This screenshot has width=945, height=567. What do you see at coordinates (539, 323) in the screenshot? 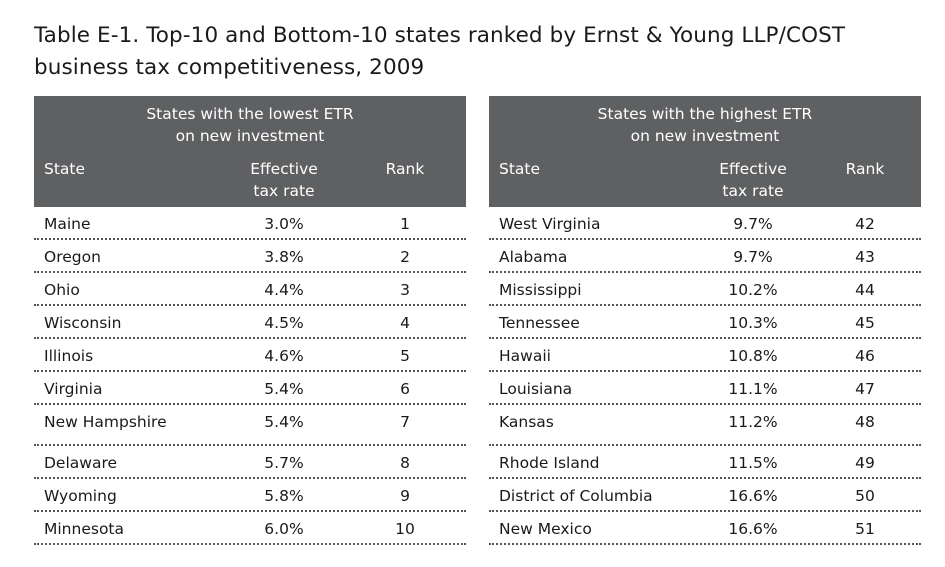
I see `cell-state: Tennessee` at bounding box center [539, 323].